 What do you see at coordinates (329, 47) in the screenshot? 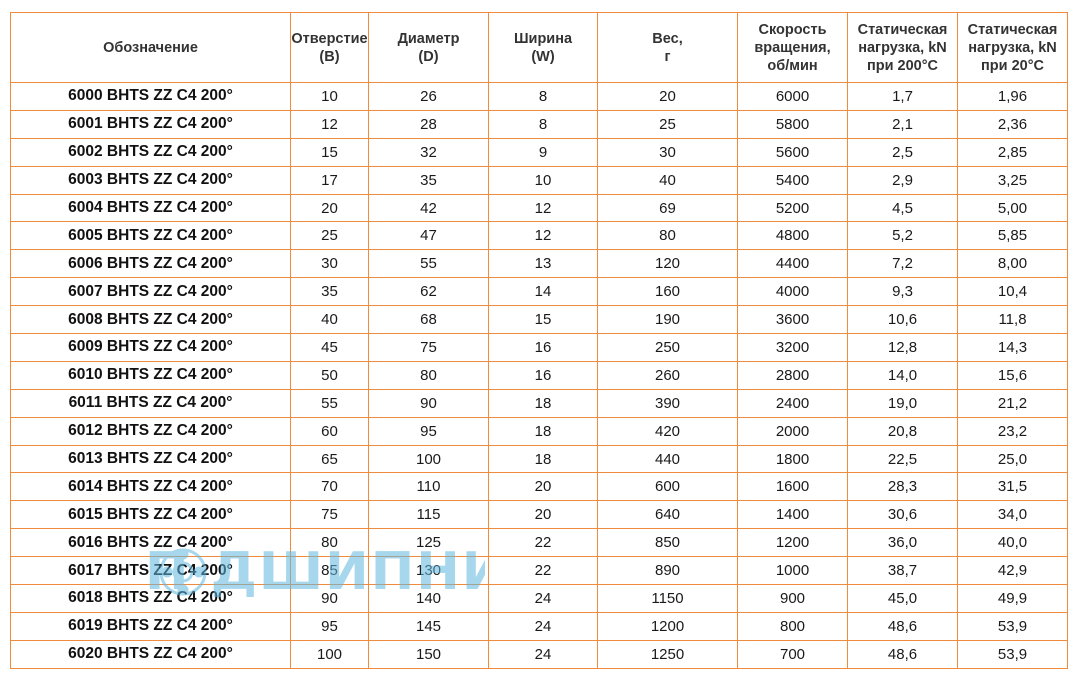
I see `column-header-1: Отверстие (B)` at bounding box center [329, 47].